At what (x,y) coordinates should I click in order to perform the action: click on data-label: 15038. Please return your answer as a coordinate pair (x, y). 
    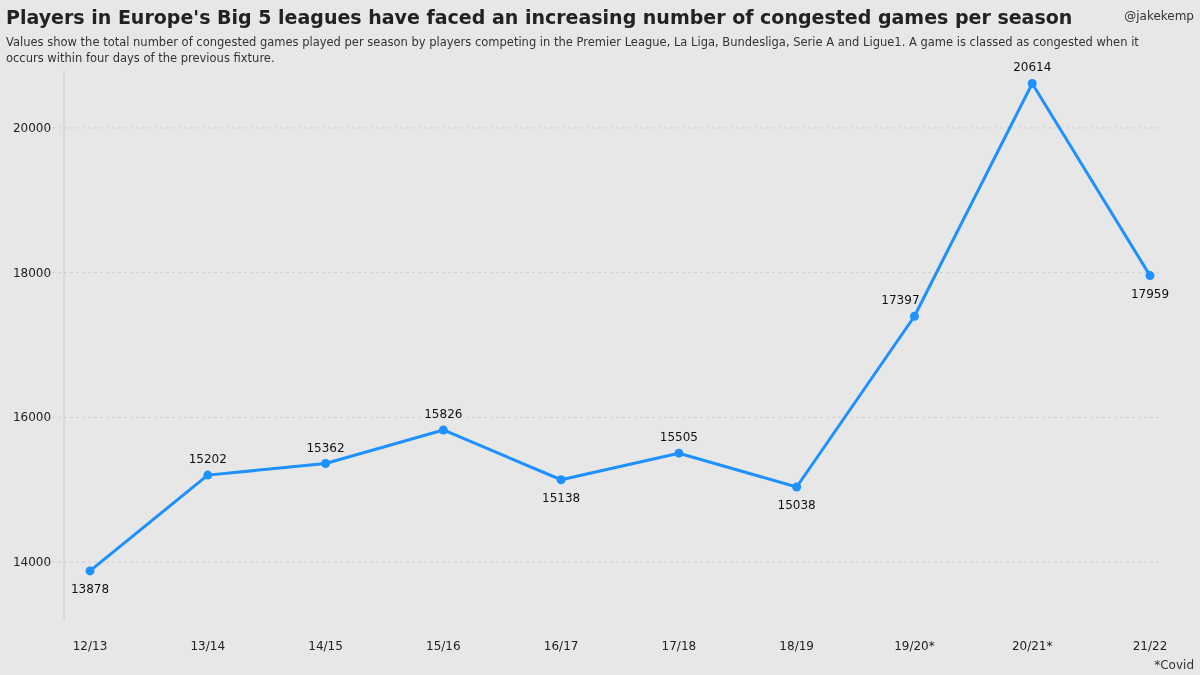
    Looking at the image, I should click on (796, 504).